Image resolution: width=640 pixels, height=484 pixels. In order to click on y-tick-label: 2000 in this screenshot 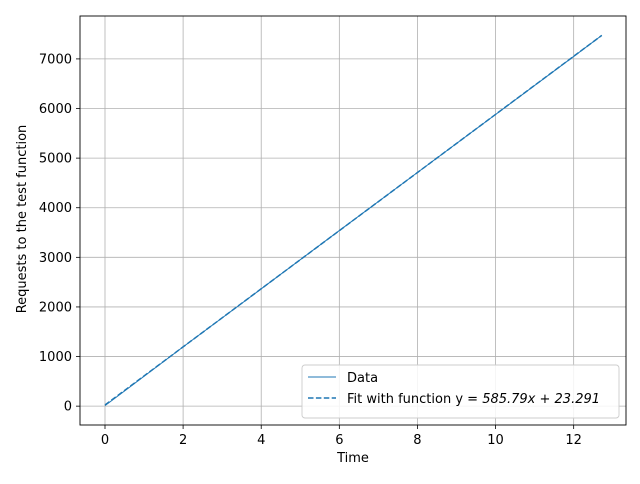, I will do `click(55, 307)`.